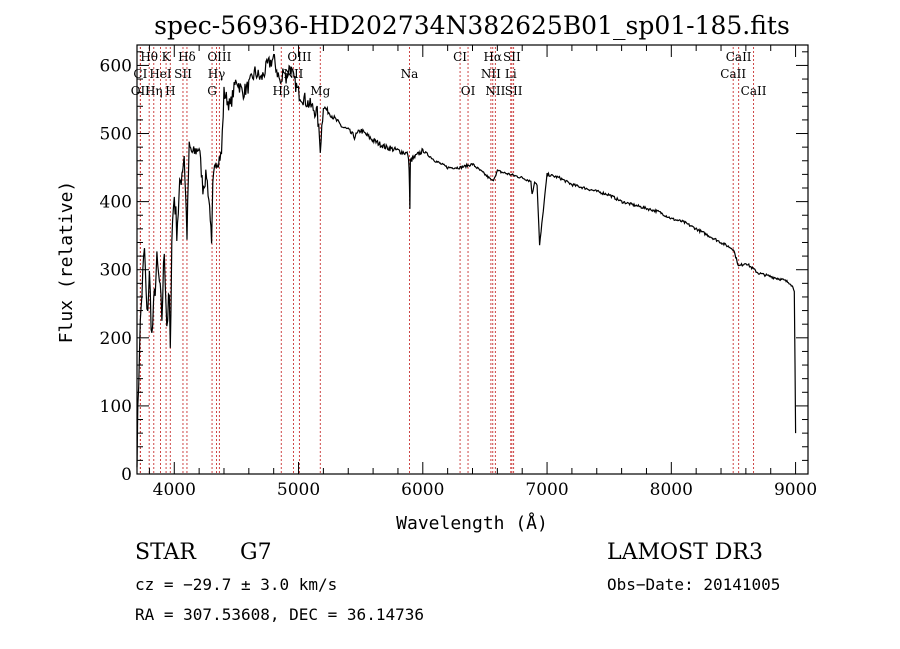 This screenshot has height=649, width=900. I want to click on line-marker-label: Hα, so click(492, 57).